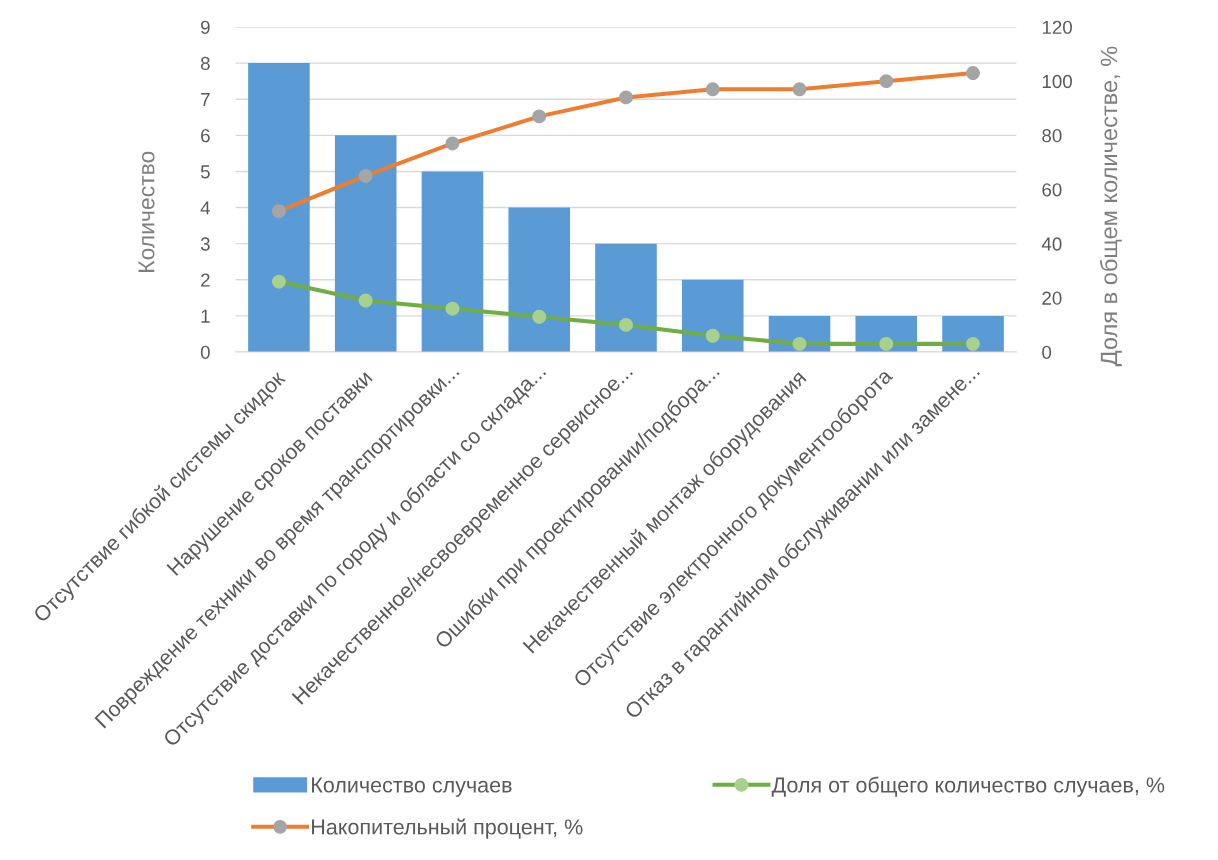 The image size is (1218, 860). I want to click on y-tick-label: 6, so click(205, 136).